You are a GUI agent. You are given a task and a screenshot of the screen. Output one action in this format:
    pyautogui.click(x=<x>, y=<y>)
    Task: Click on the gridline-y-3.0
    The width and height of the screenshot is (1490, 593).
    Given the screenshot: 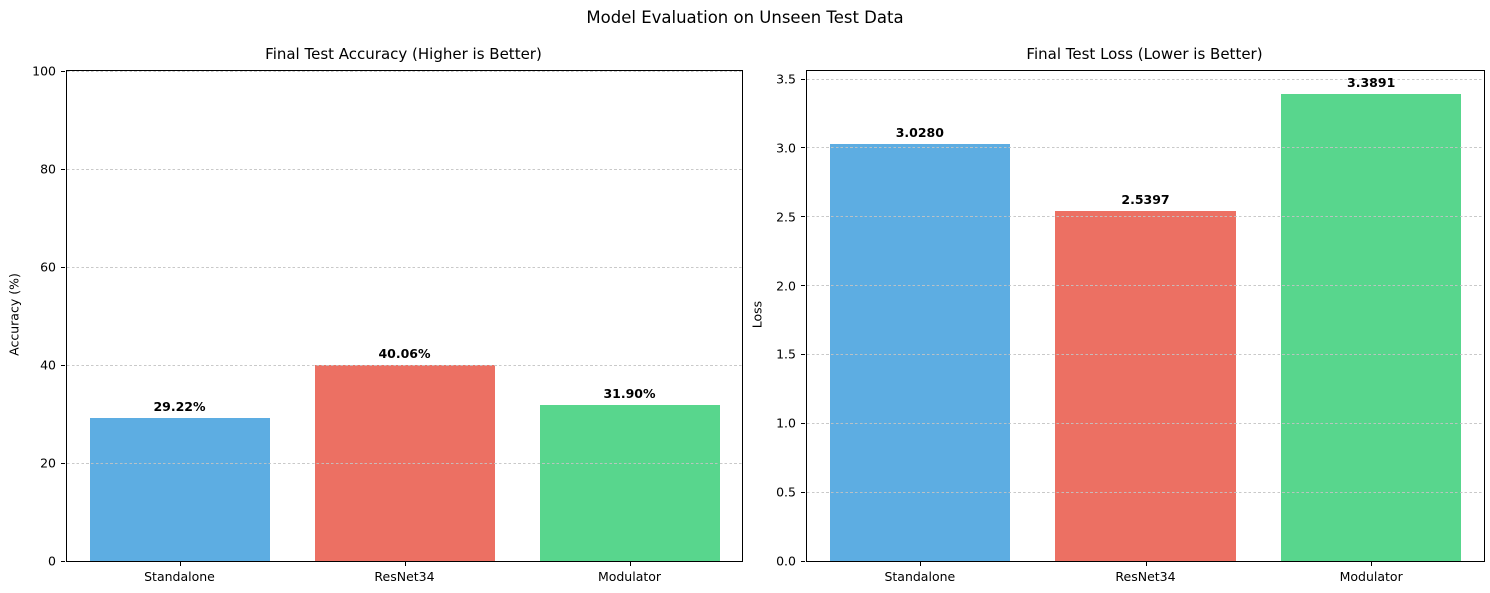 What is the action you would take?
    pyautogui.click(x=1145, y=148)
    